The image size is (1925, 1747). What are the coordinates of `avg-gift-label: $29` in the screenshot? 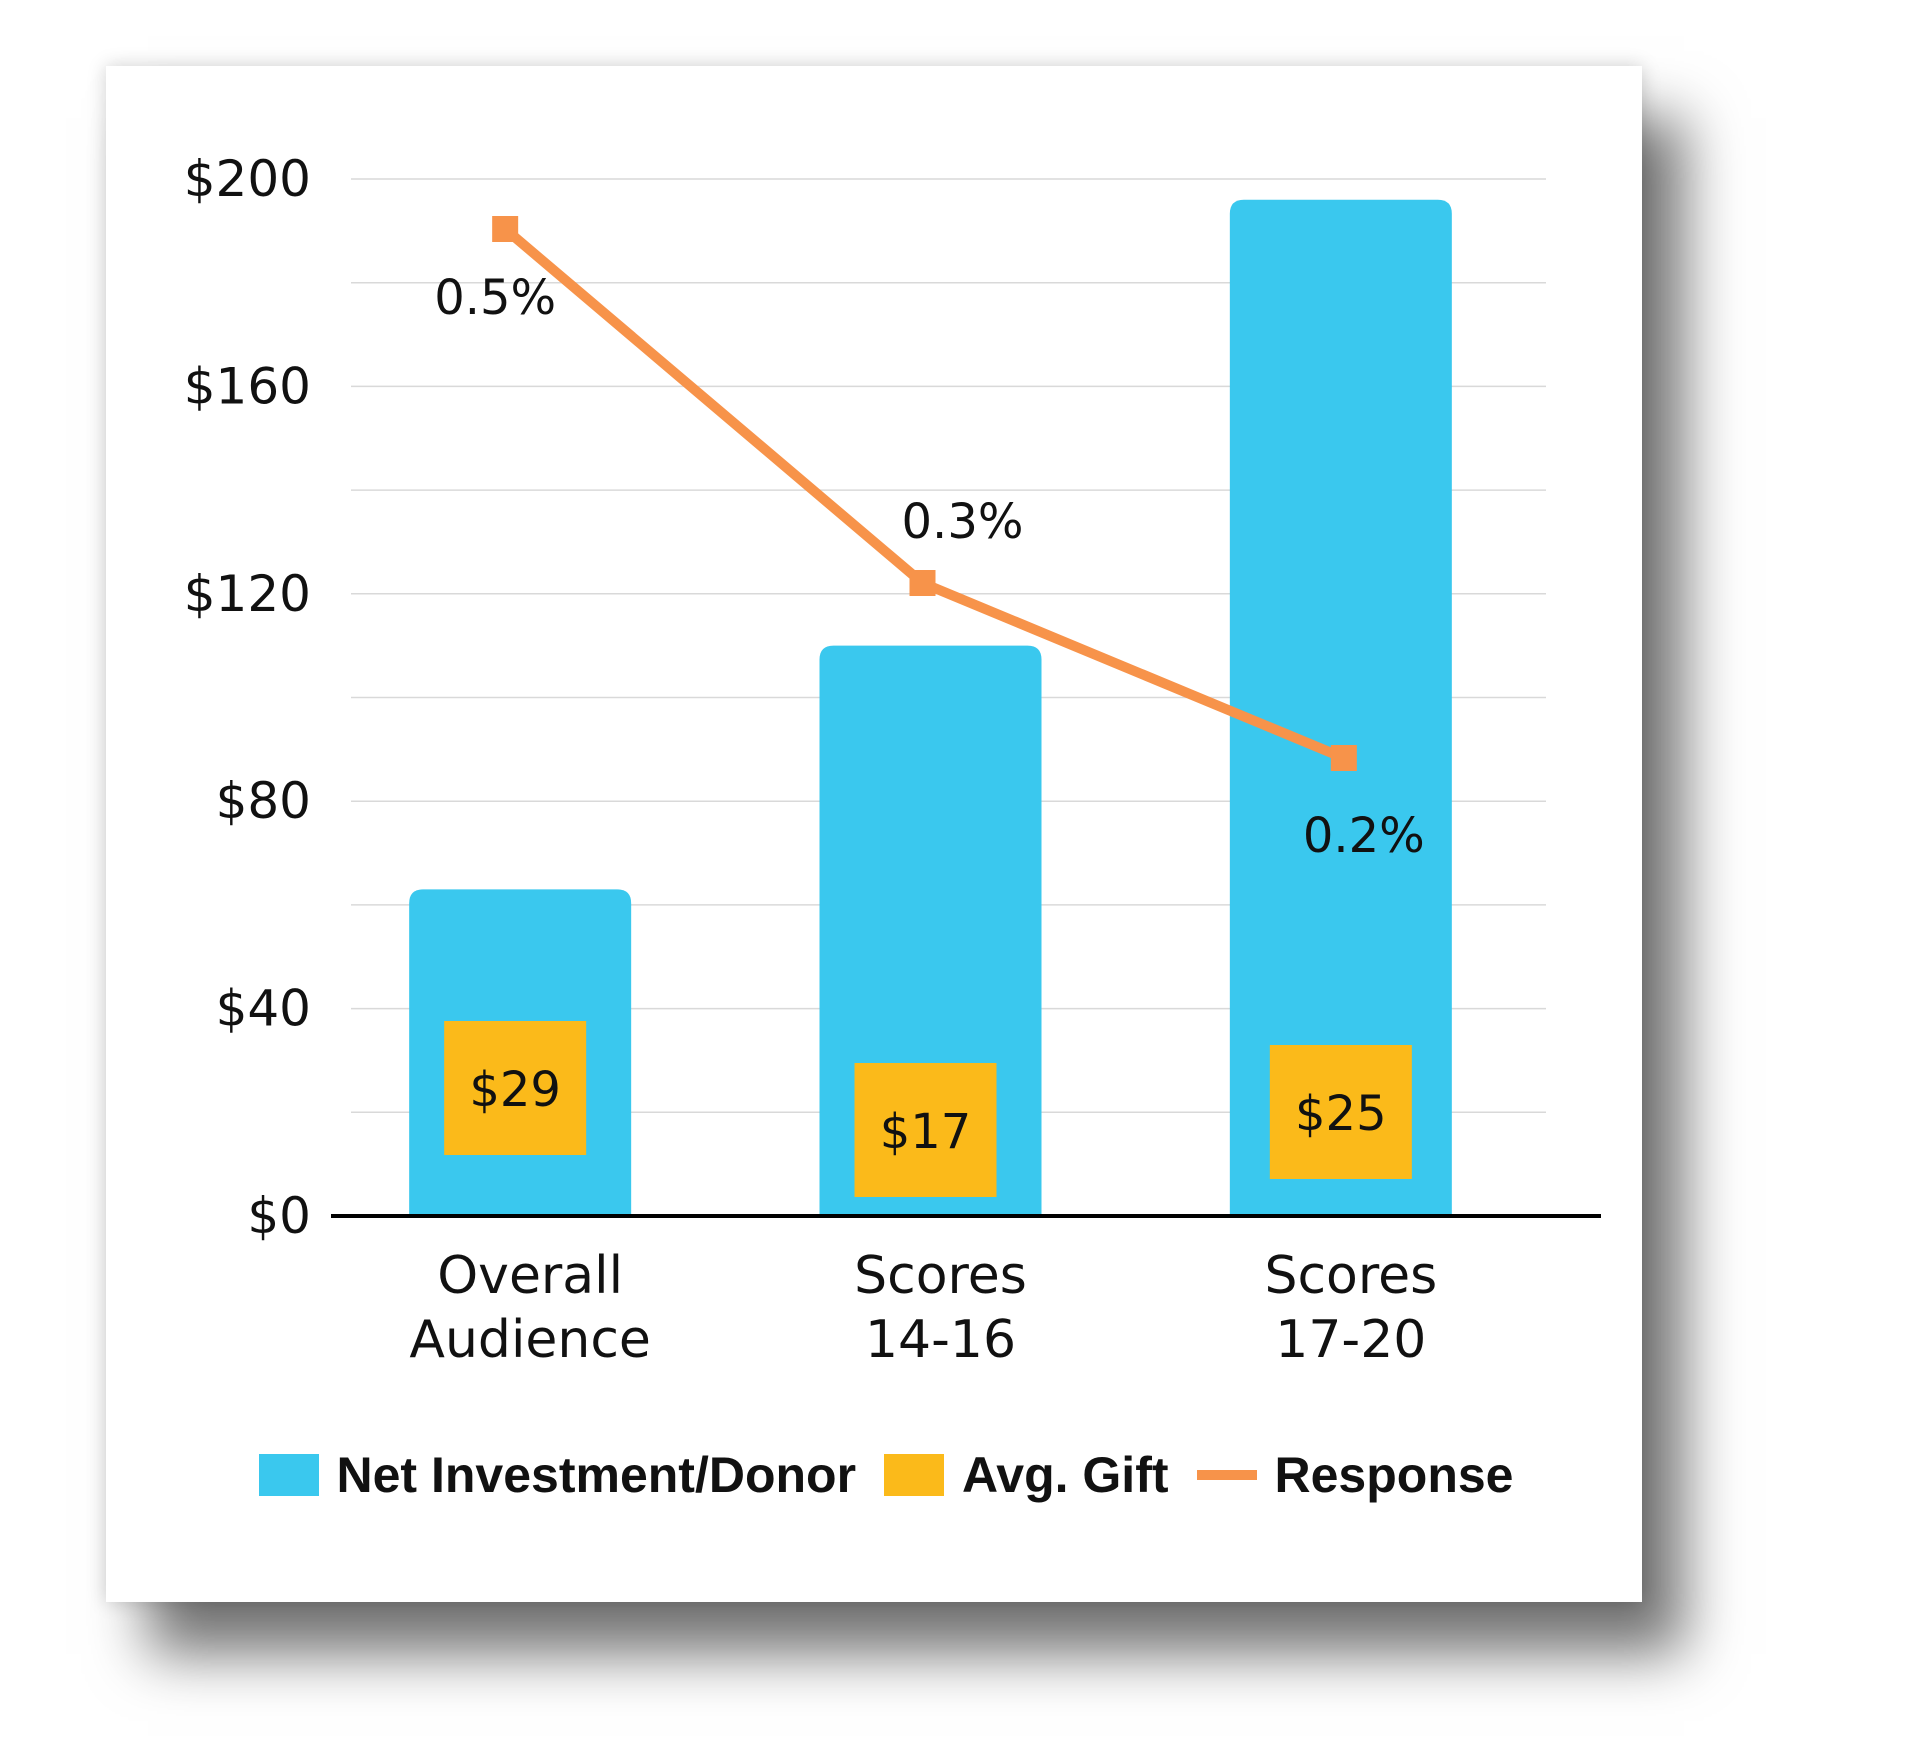 It's located at (515, 1090).